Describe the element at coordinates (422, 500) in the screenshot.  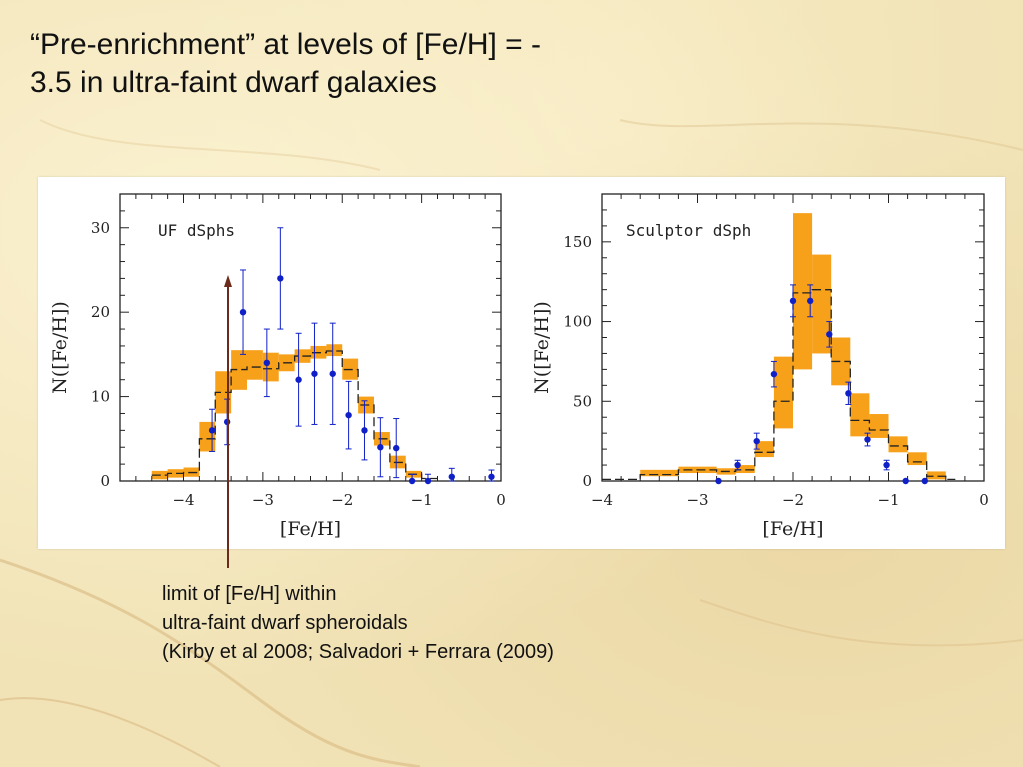
I see `uf-xtick-label: −1` at that location.